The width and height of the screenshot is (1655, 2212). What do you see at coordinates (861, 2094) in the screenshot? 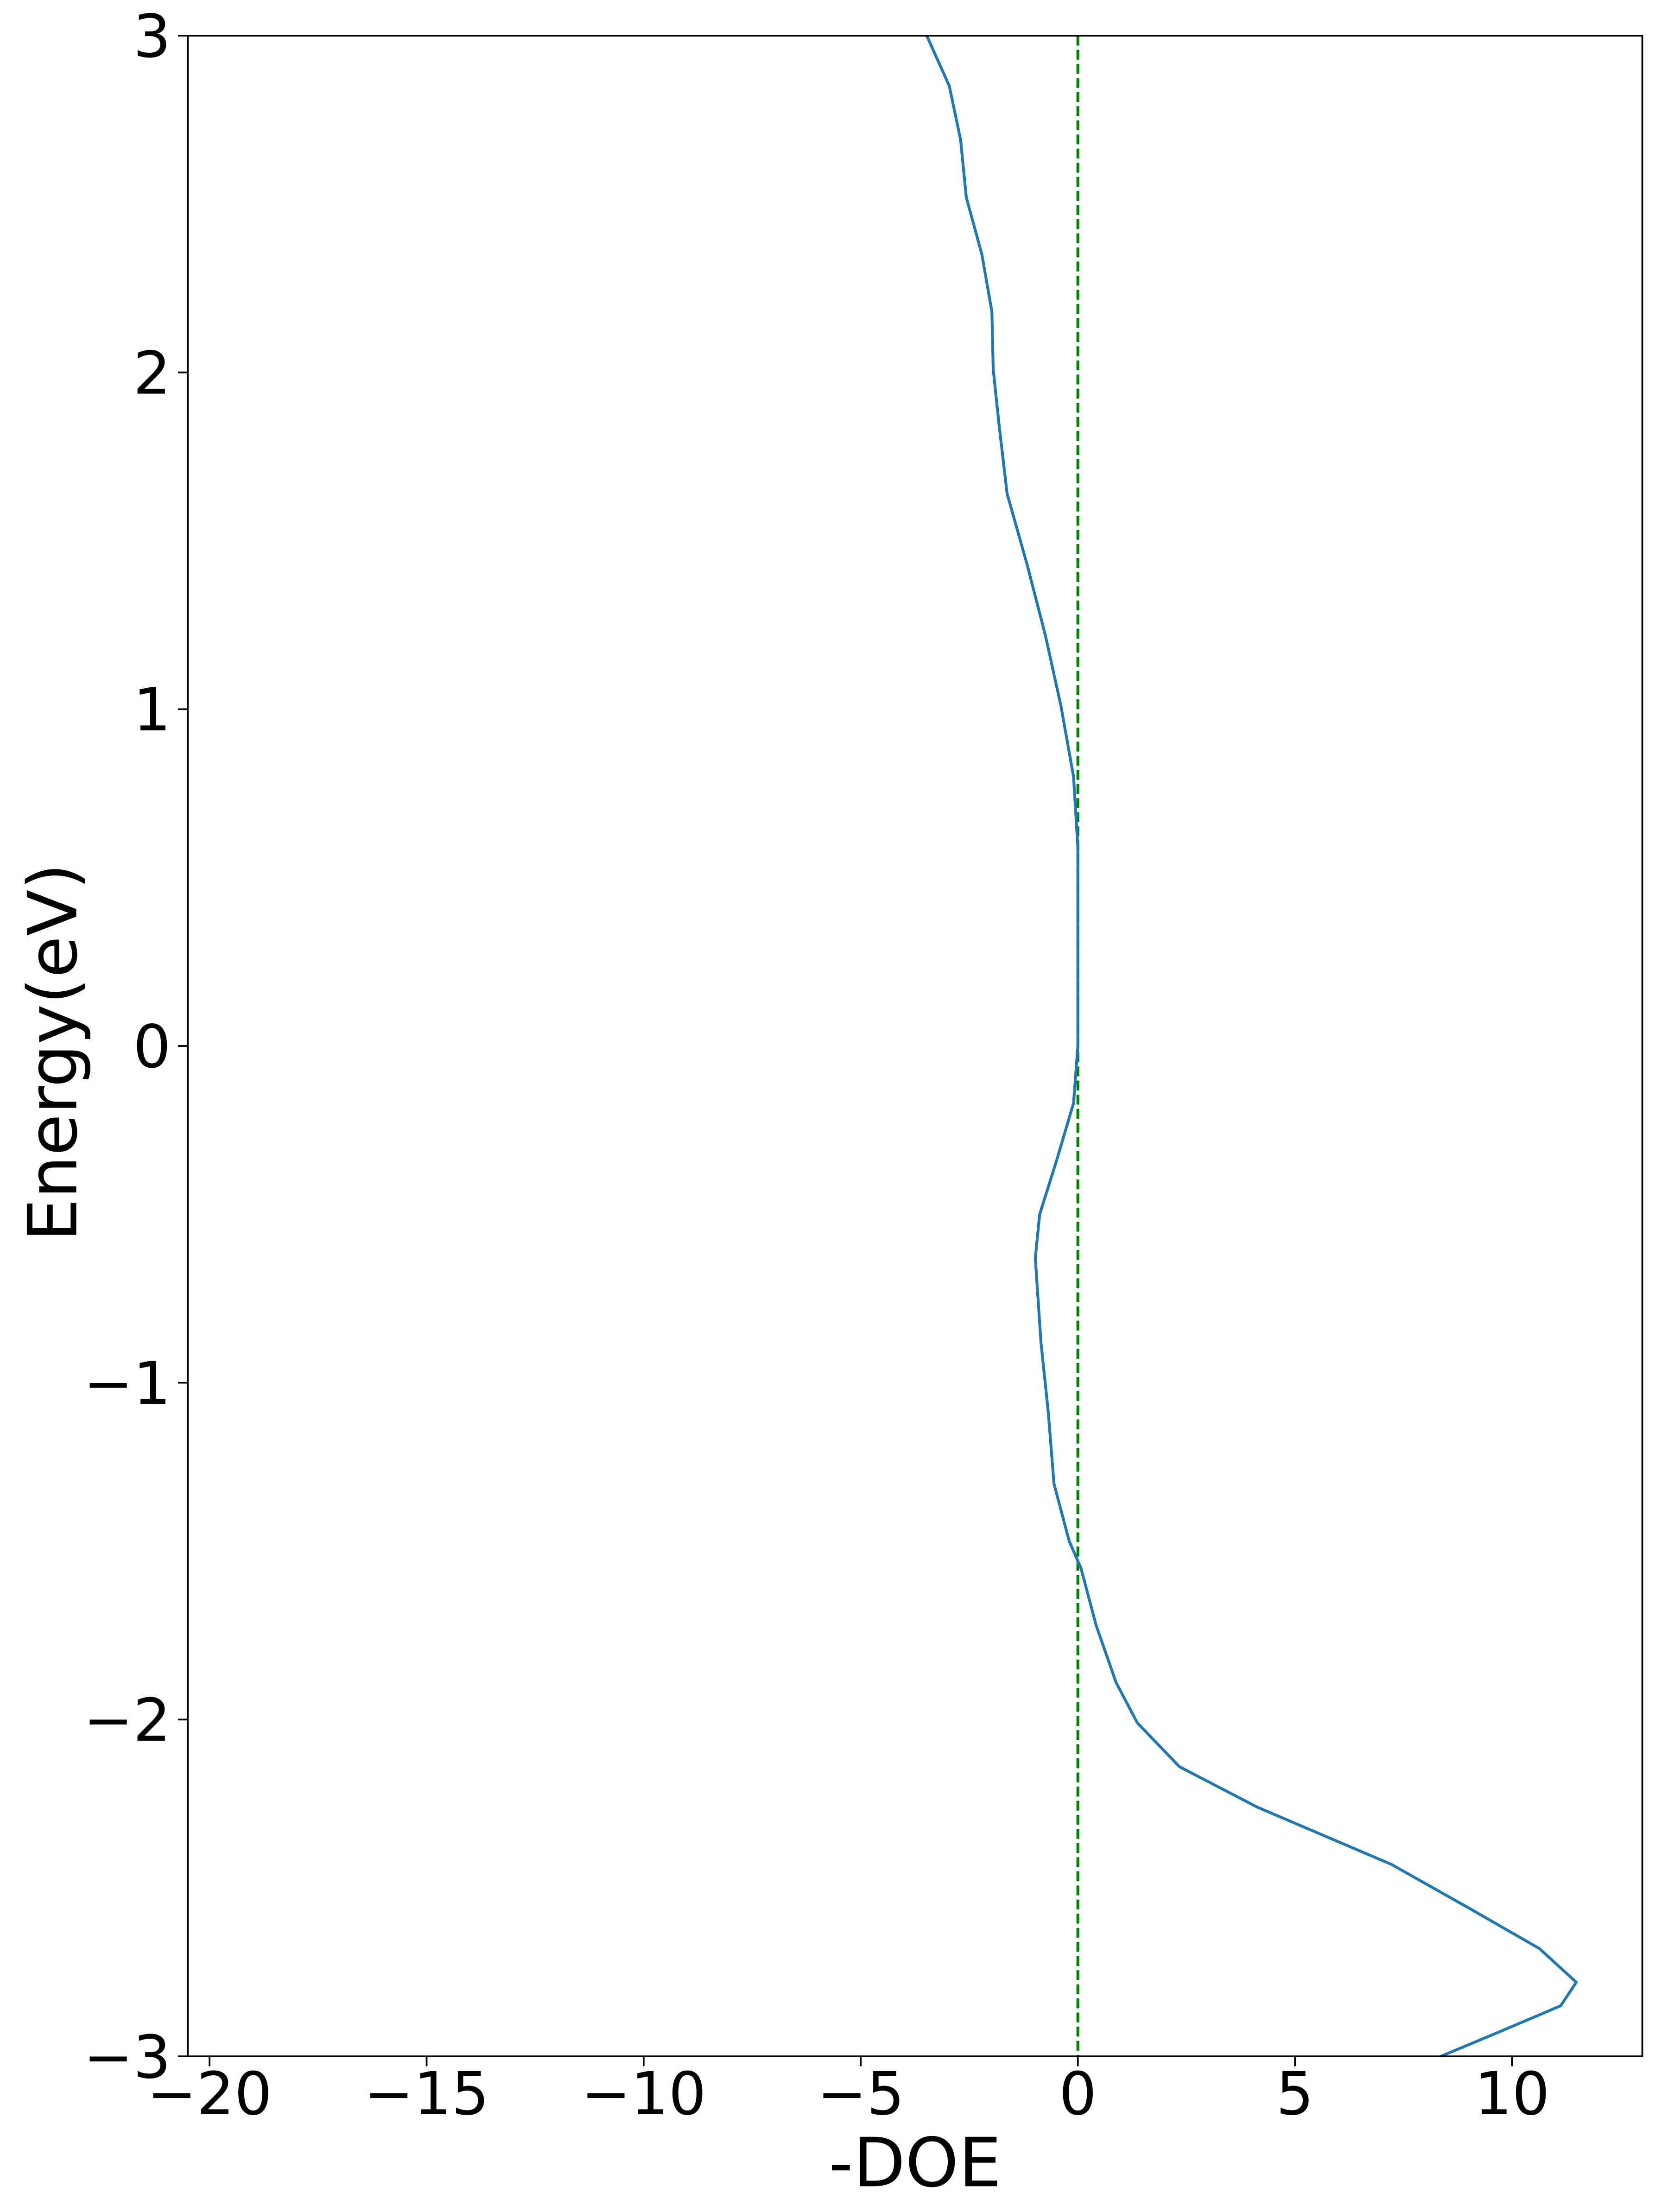
I see `x-tick-label: −5` at bounding box center [861, 2094].